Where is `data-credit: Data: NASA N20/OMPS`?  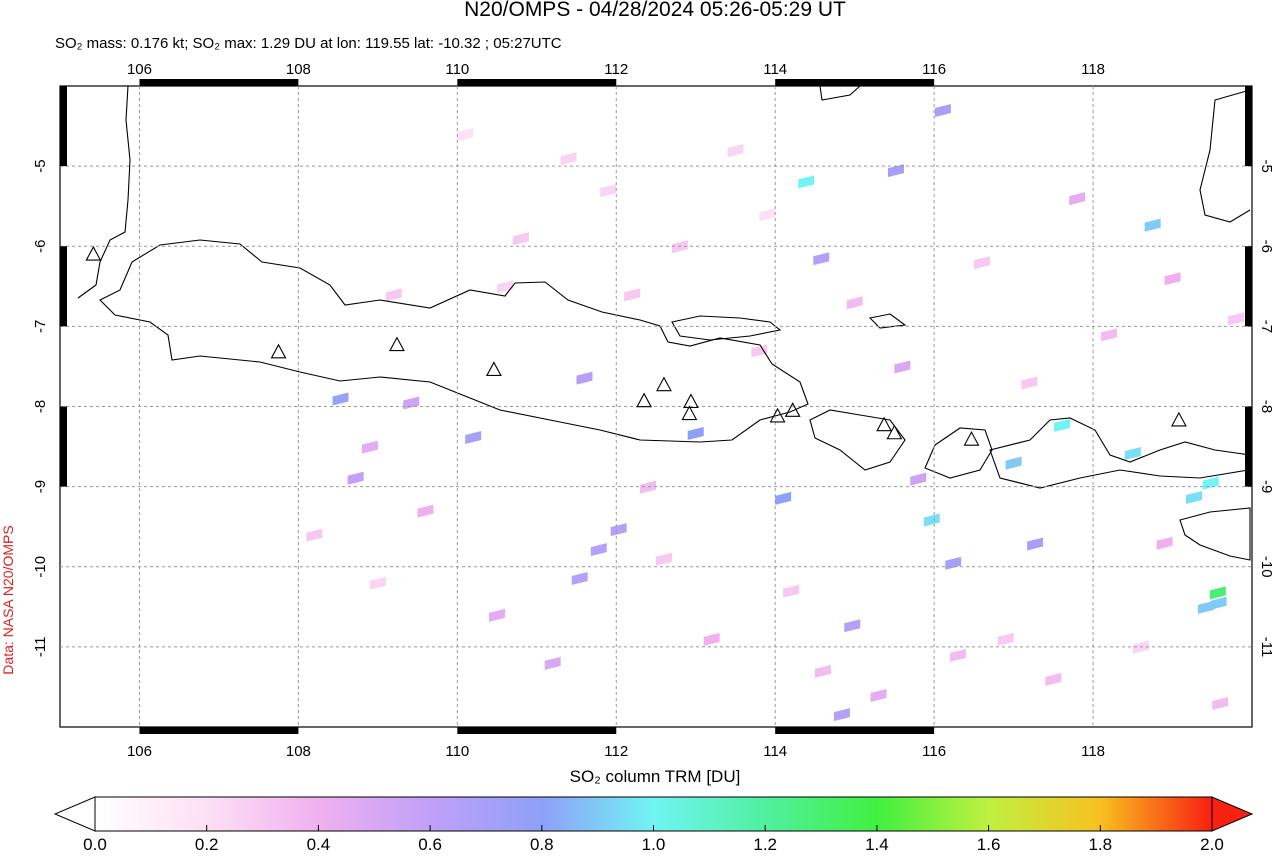
data-credit: Data: NASA N20/OMPS is located at coordinates (8, 599).